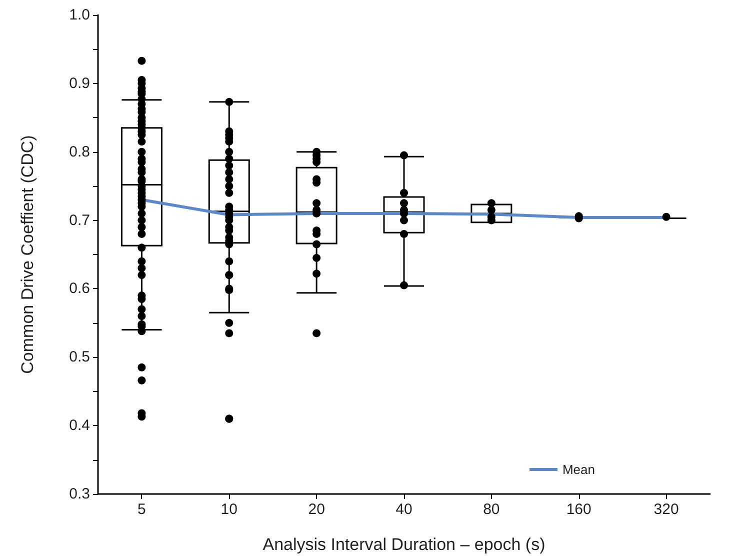 The width and height of the screenshot is (730, 560). Describe the element at coordinates (404, 509) in the screenshot. I see `x-tick-label: 40` at that location.